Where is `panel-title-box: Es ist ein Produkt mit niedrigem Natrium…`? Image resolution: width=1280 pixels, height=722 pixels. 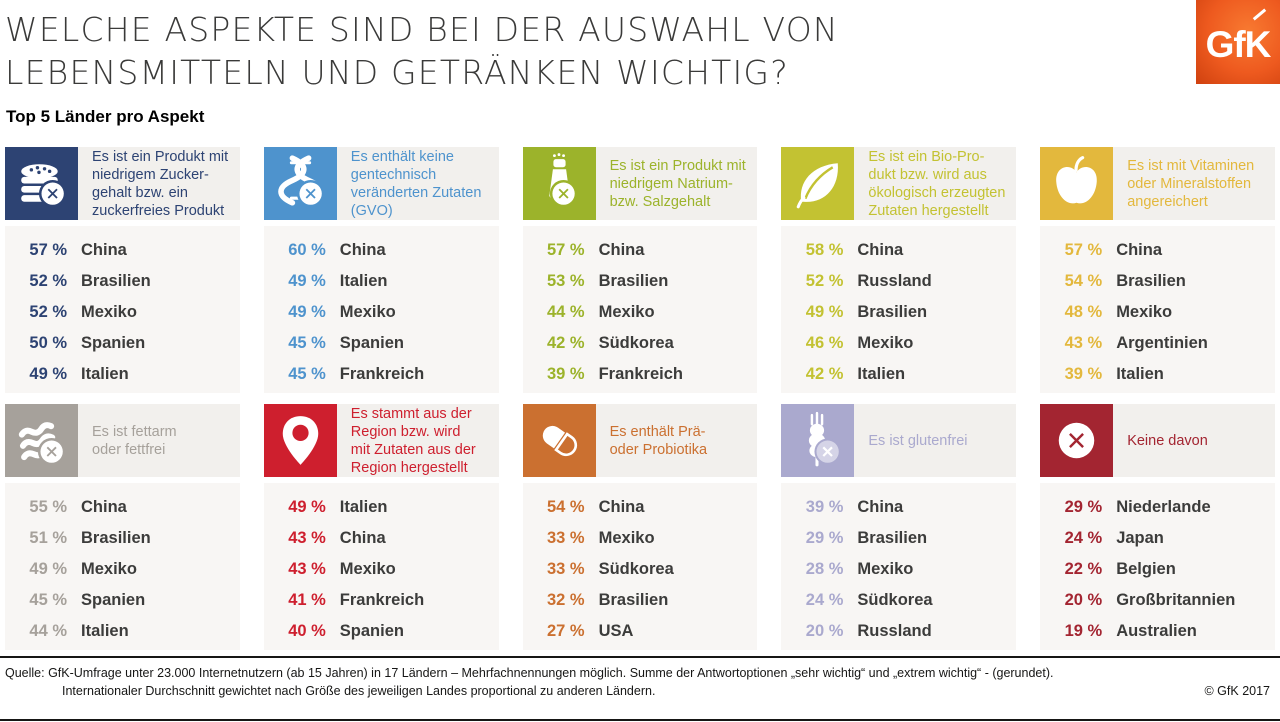
panel-title-box: Es ist ein Produkt mit niedrigem Natrium… is located at coordinates (676, 183).